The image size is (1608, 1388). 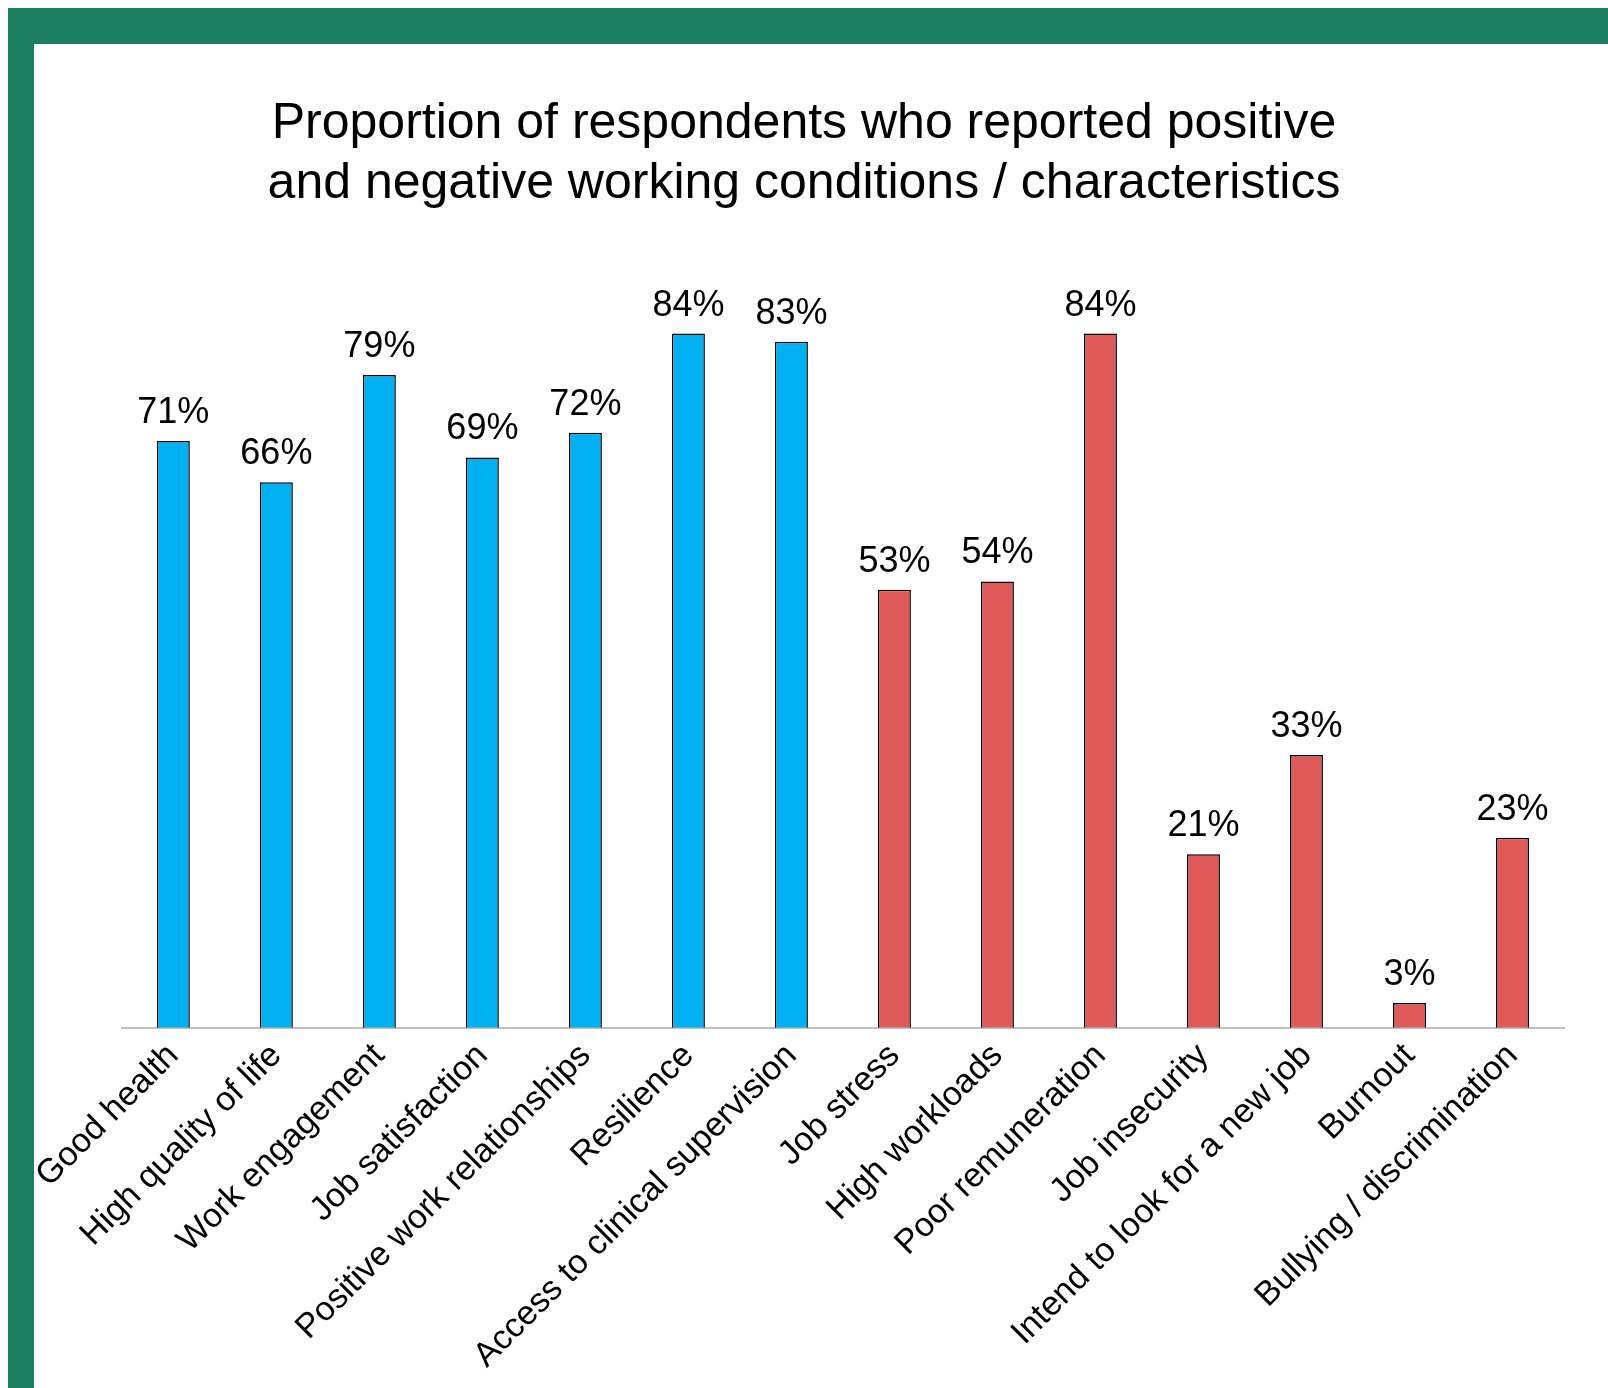 What do you see at coordinates (1306, 725) in the screenshot?
I see `data-label: 33%` at bounding box center [1306, 725].